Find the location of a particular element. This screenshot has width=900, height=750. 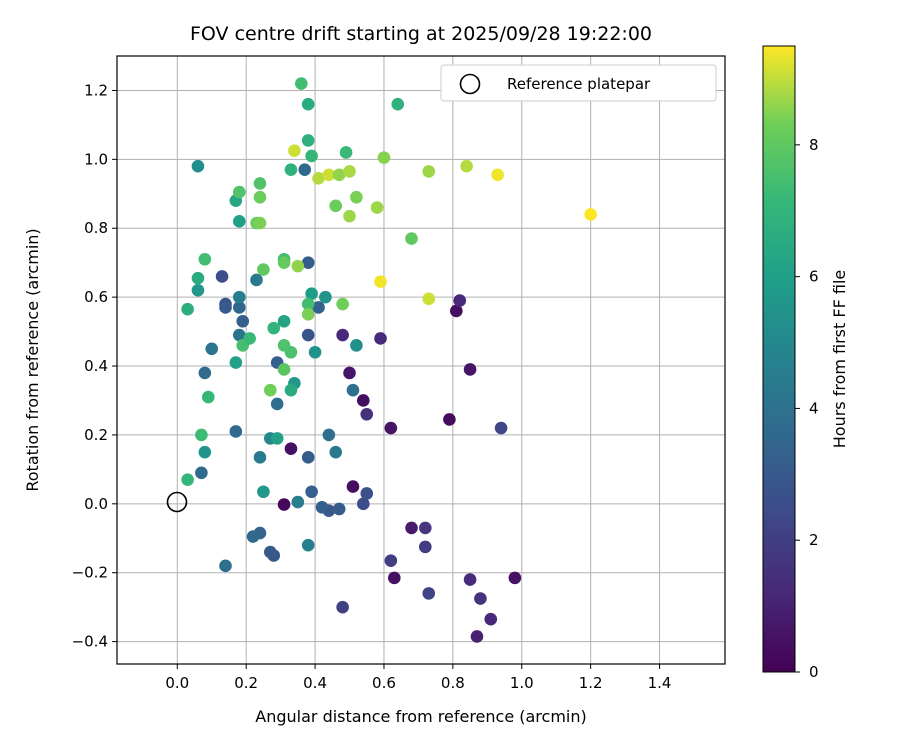

x-tick-label: 1.2 is located at coordinates (591, 683).